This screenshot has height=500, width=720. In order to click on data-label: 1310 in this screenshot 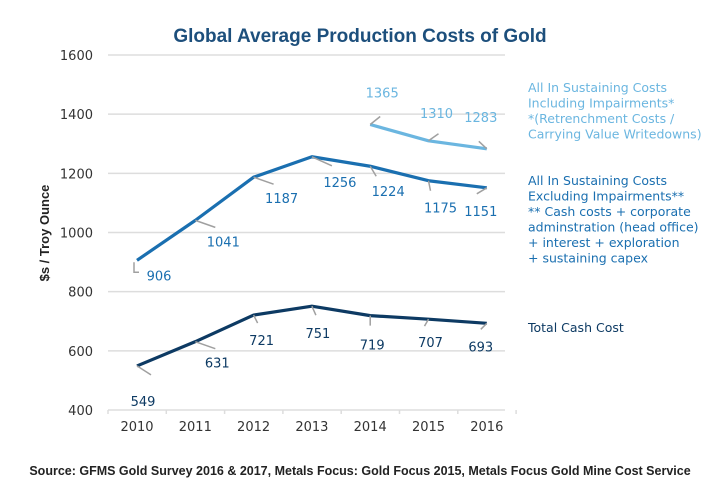, I will do `click(436, 114)`.